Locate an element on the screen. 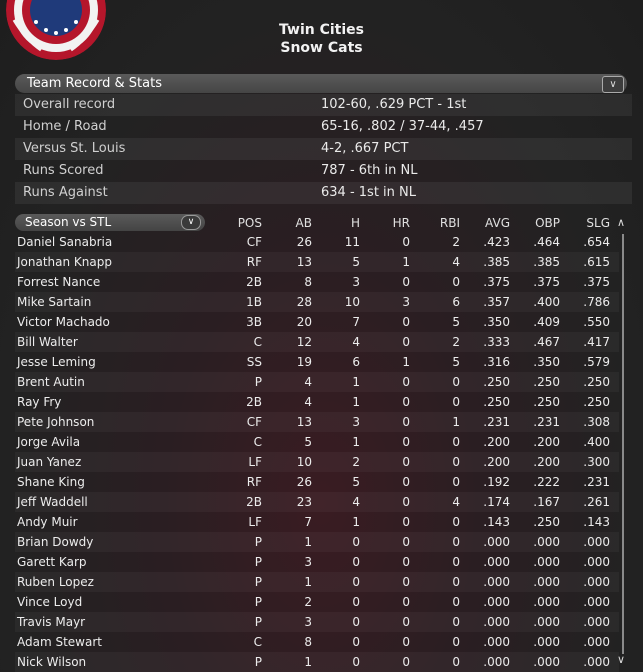 The image size is (643, 672). player-name: Jesse Leming is located at coordinates (56, 362).